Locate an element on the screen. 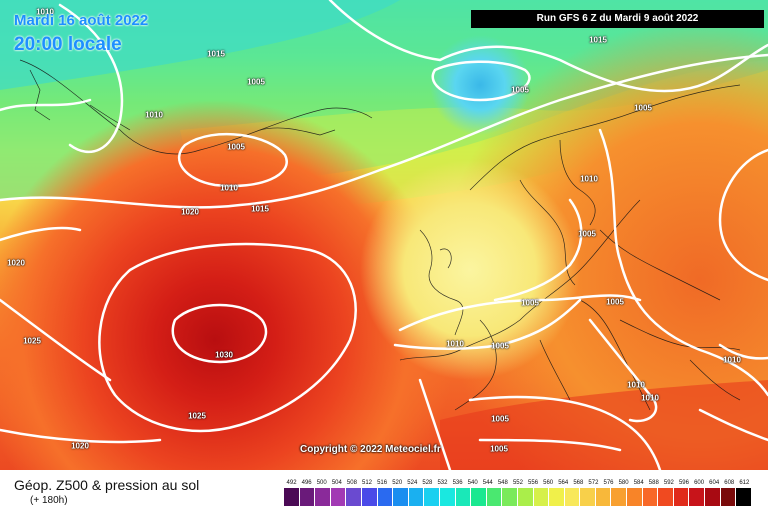 The image size is (768, 512). legend-tick-label: 540 is located at coordinates (472, 483).